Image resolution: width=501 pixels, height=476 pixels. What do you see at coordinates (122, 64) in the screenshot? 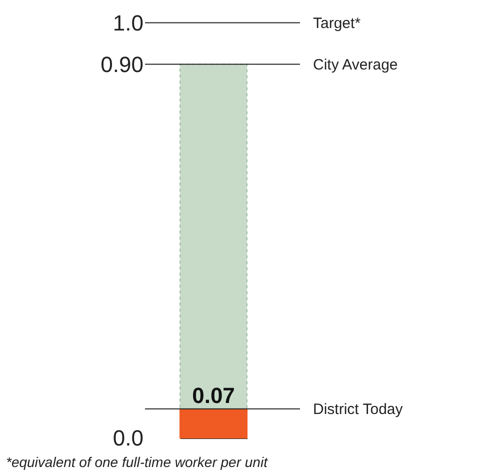
I see `y-tick-label: 0.90` at bounding box center [122, 64].